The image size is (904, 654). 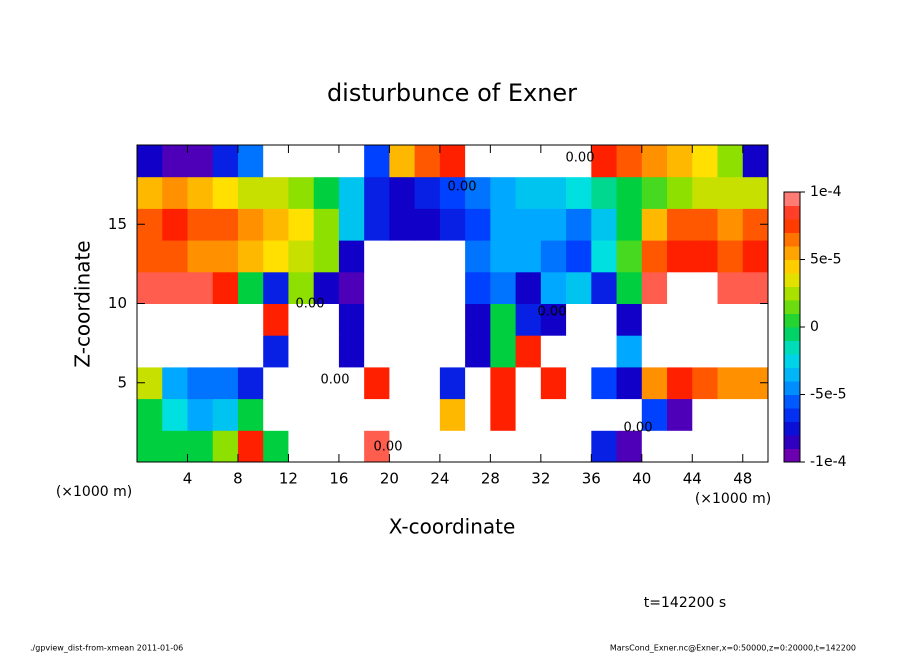 I want to click on x-axis-label: X-coordinate, so click(x=452, y=527).